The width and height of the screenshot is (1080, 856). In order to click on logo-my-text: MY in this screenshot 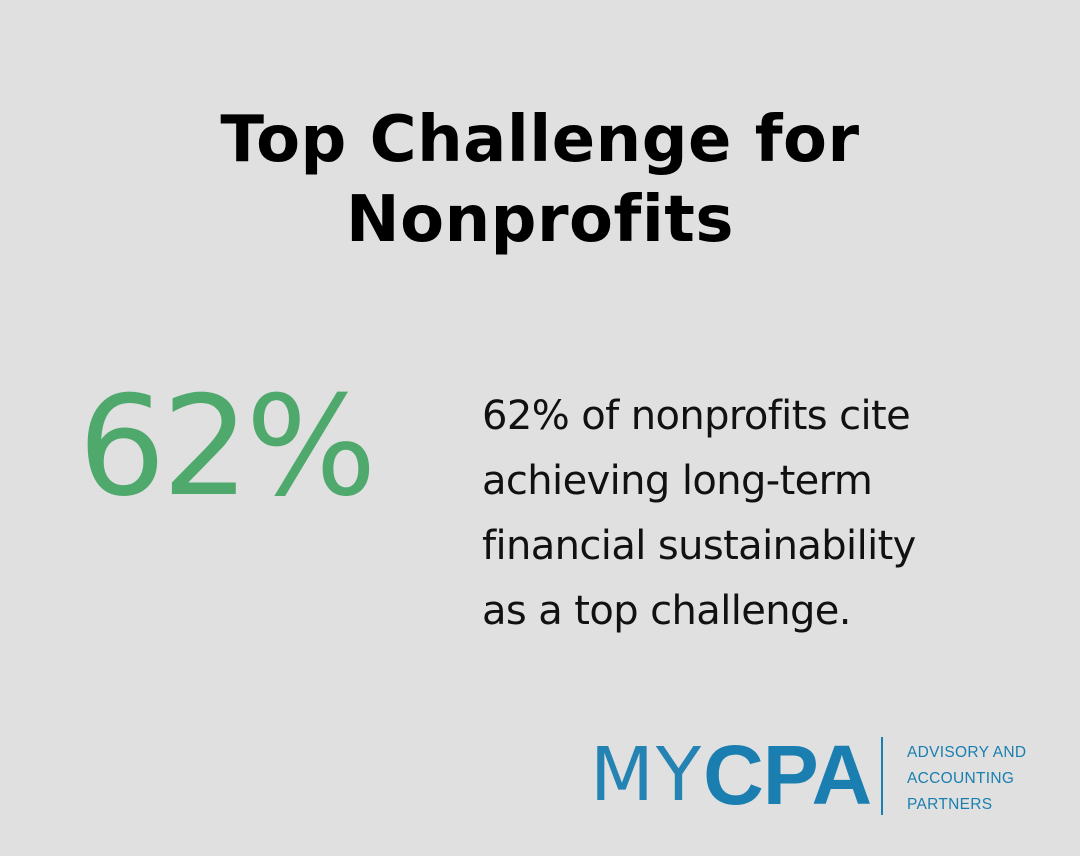, I will do `click(647, 775)`.